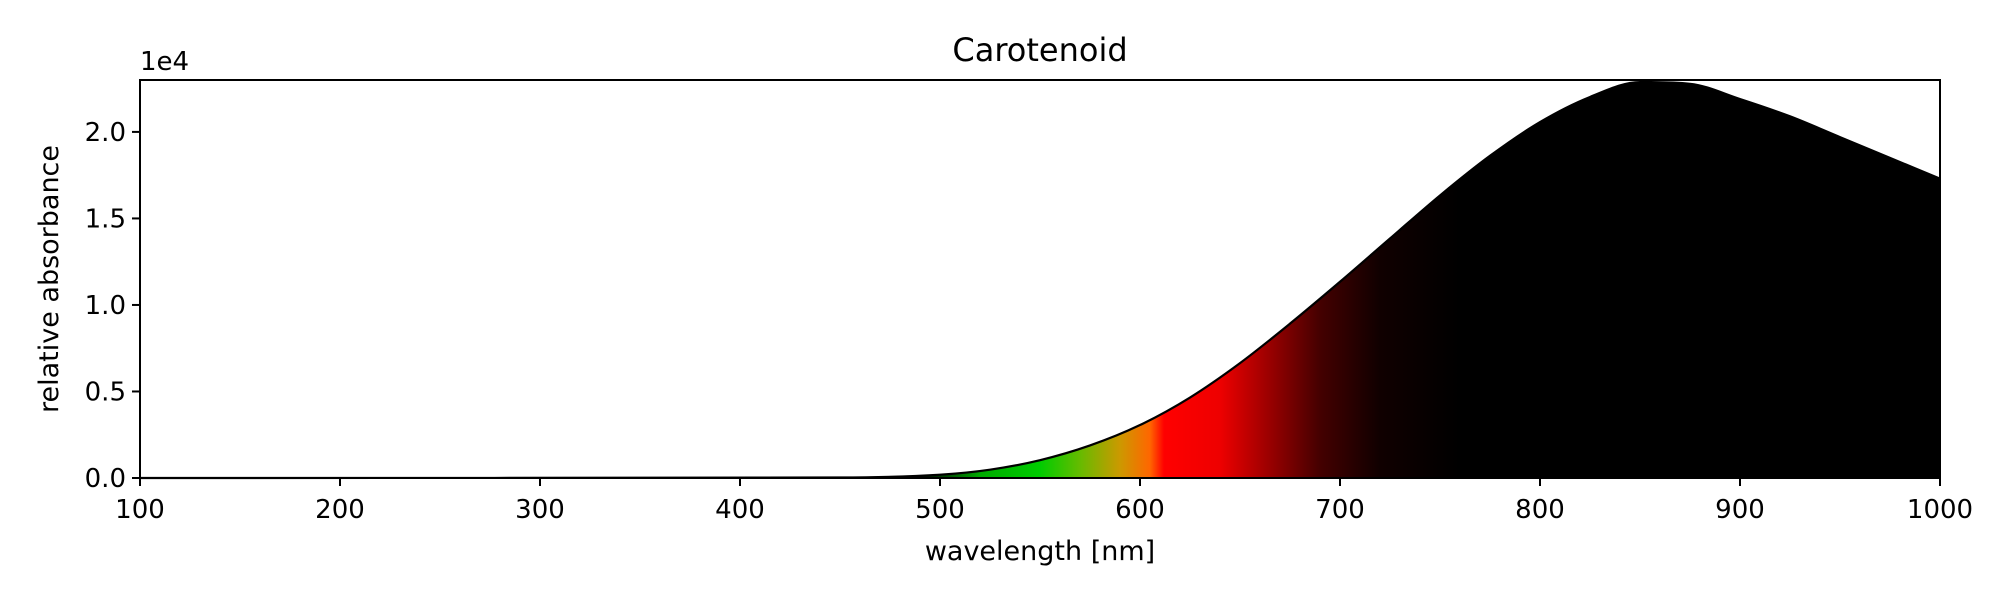 The image size is (2000, 600). What do you see at coordinates (164, 62) in the screenshot?
I see `y-axis-offset-label: 1e4` at bounding box center [164, 62].